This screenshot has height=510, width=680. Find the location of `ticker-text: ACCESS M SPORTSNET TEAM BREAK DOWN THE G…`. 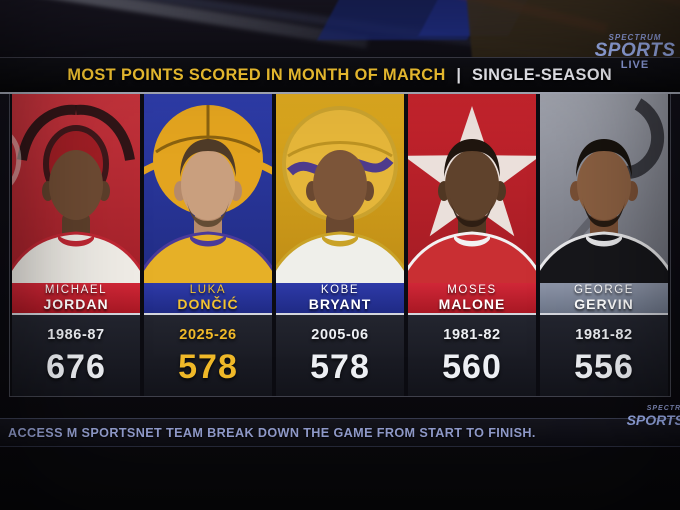

ticker-text: ACCESS M SPORTSNET TEAM BREAK DOWN THE G… is located at coordinates (272, 432).